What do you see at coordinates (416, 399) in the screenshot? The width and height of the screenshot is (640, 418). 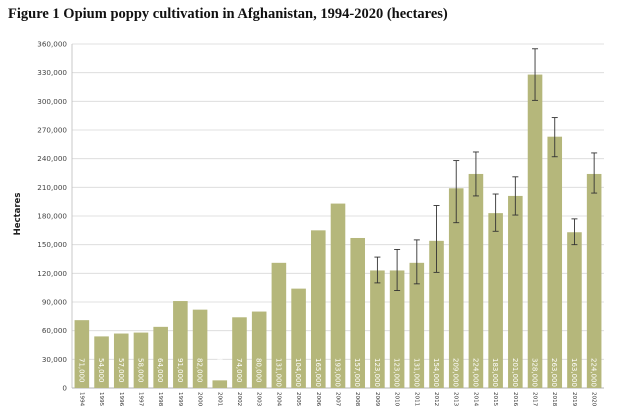 I see `x-tick-label: 2011` at bounding box center [416, 399].